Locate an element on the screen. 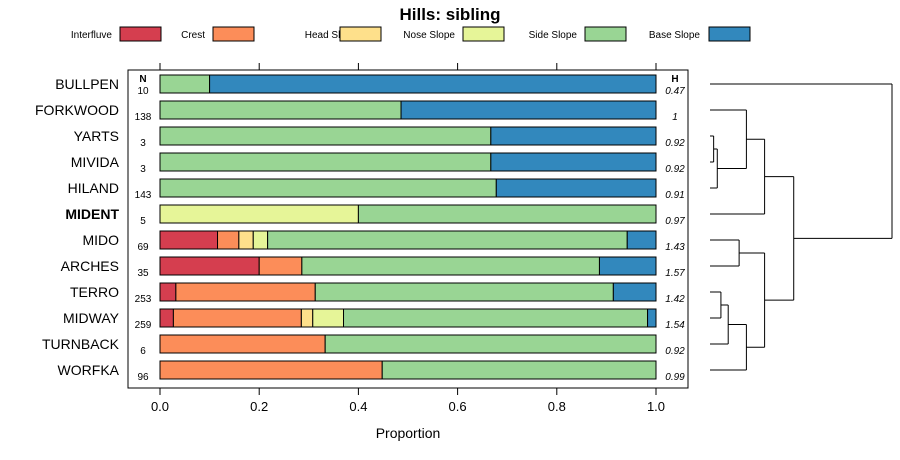 The height and width of the screenshot is (460, 900). bar-segment-forkwood-side-slope is located at coordinates (280, 110).